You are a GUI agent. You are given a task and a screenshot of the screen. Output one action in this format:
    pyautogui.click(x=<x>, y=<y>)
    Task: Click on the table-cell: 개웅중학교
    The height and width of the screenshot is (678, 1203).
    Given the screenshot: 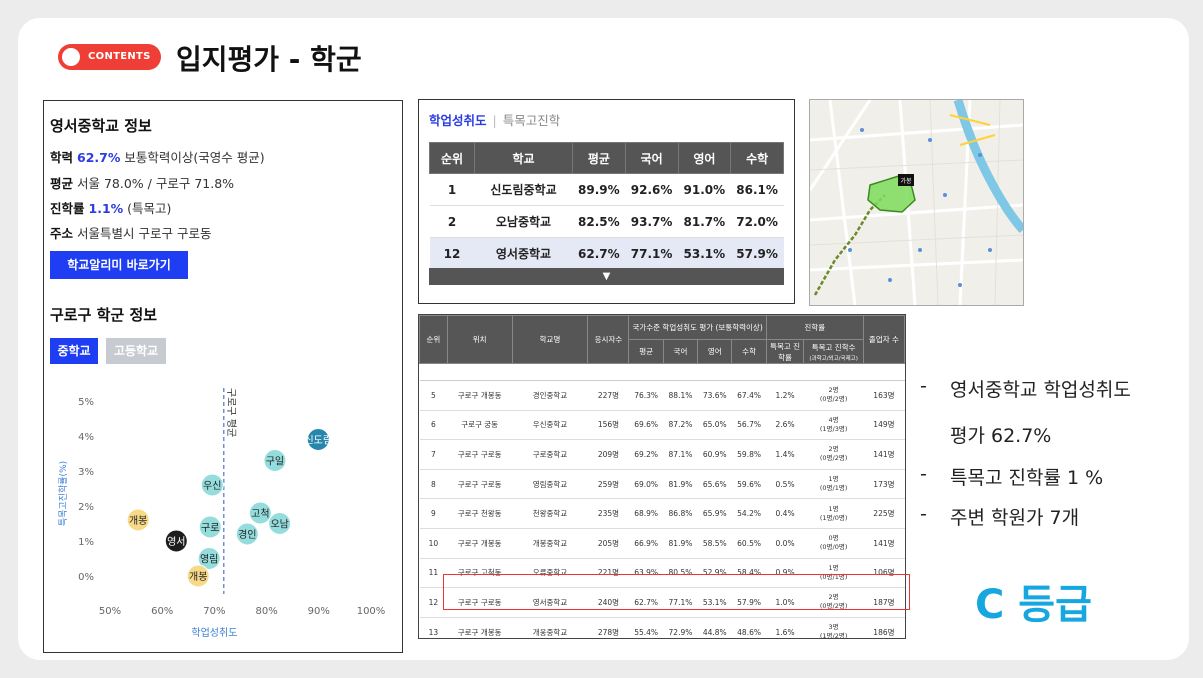 What is the action you would take?
    pyautogui.click(x=550, y=627)
    